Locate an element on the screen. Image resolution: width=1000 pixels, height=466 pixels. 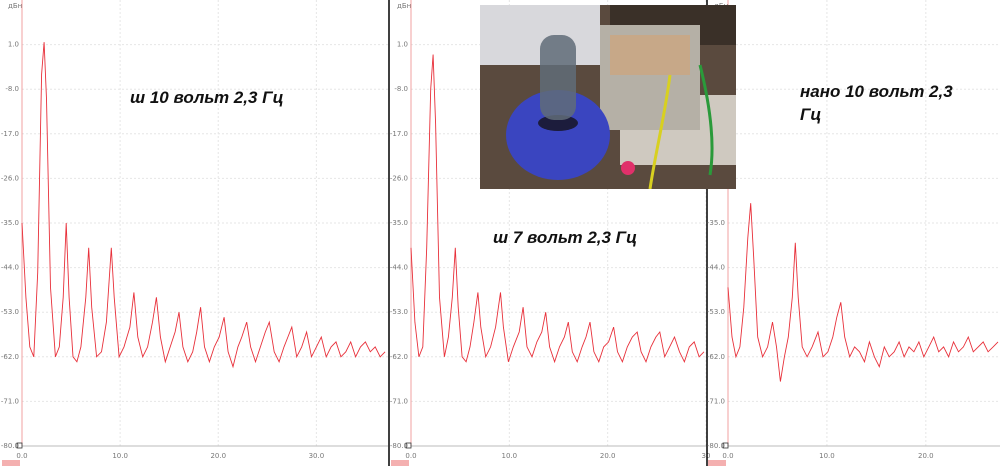
spectrum-line is located at coordinates (863, 292).